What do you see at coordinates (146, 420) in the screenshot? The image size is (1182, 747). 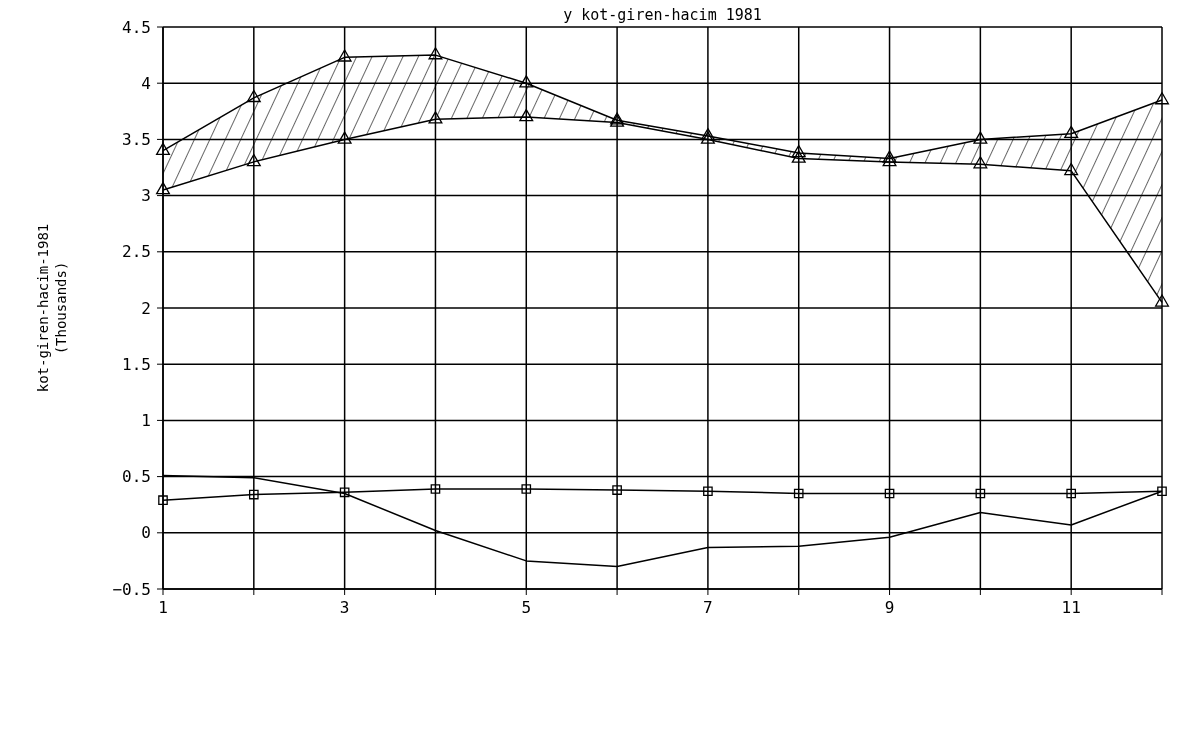 I see `y-tick-label: 1` at bounding box center [146, 420].